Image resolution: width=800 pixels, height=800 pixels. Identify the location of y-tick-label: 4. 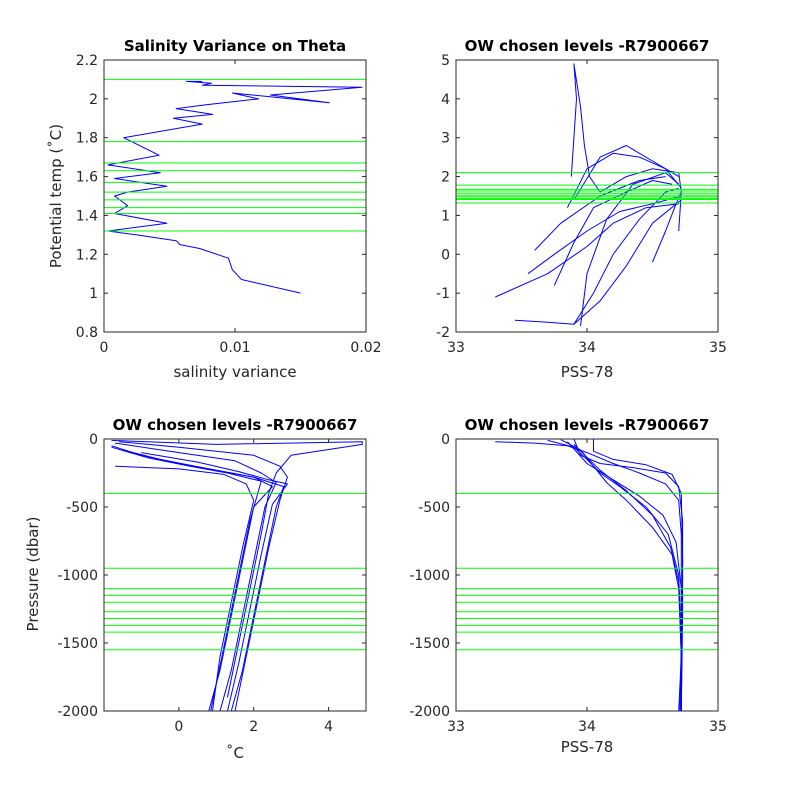
(445, 100).